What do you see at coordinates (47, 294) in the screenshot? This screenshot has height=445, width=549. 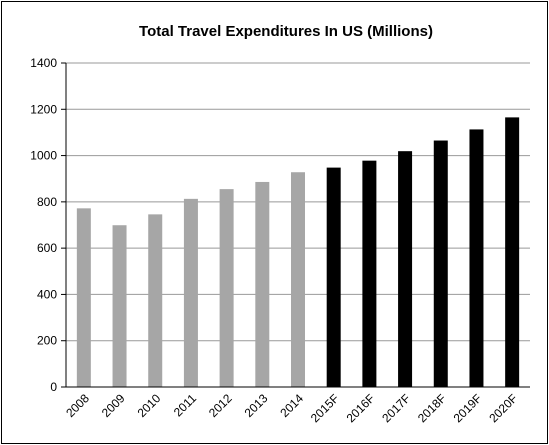 I see `y-tick-label: 400` at bounding box center [47, 294].